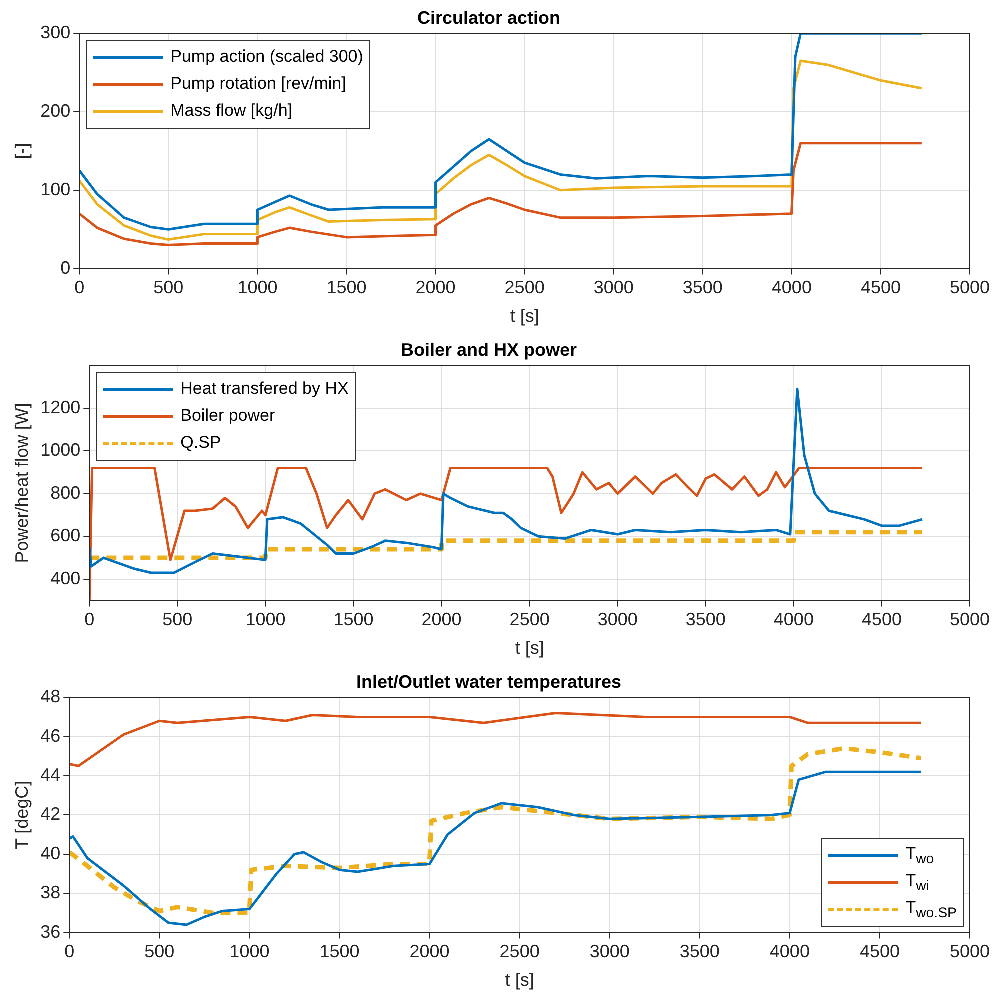 This screenshot has width=1000, height=996. What do you see at coordinates (50, 932) in the screenshot?
I see `y-tick-label: 36` at bounding box center [50, 932].